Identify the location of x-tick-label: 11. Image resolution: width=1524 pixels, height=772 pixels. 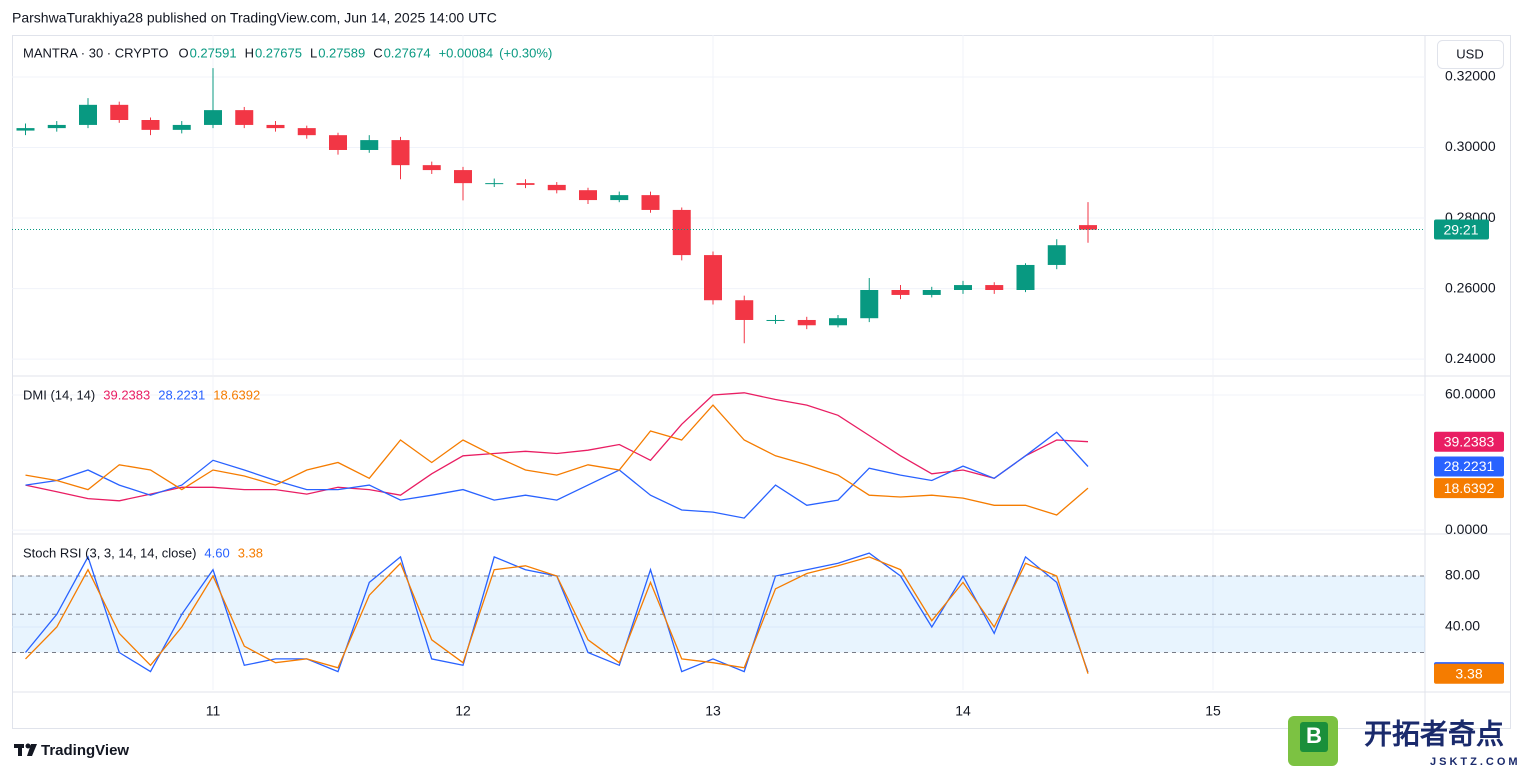
(213, 711).